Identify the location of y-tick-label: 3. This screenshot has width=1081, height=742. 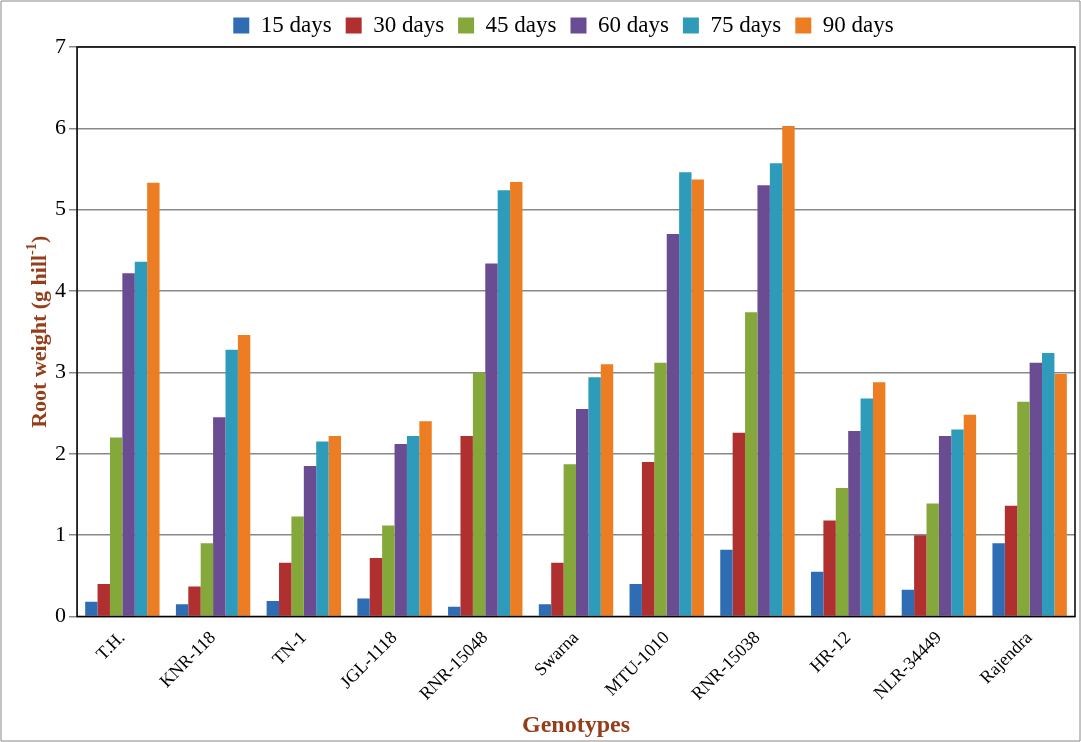
(60, 371).